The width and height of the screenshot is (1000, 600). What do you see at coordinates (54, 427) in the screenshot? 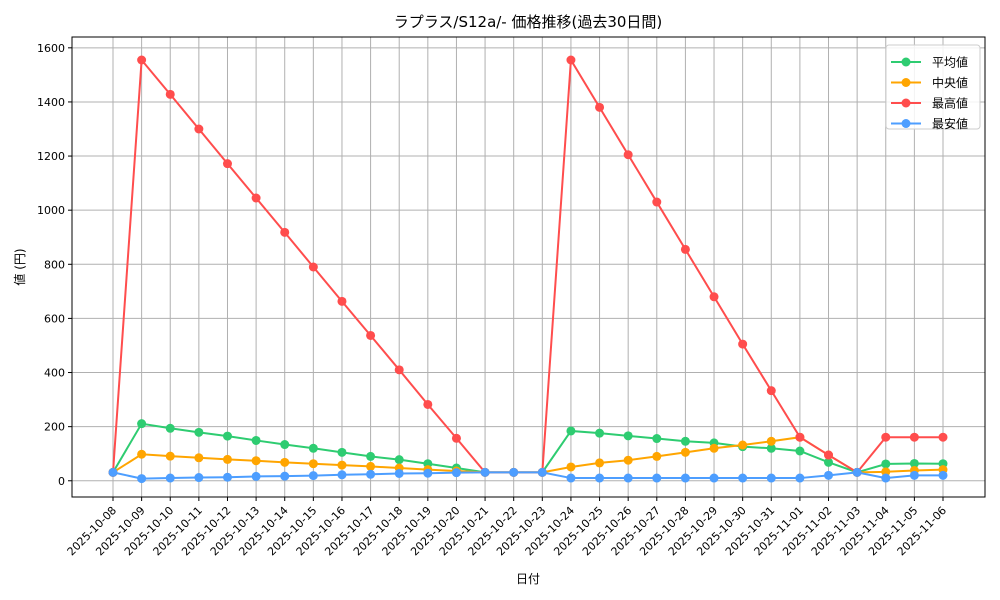
I see `y-tick-label: 200` at bounding box center [54, 427].